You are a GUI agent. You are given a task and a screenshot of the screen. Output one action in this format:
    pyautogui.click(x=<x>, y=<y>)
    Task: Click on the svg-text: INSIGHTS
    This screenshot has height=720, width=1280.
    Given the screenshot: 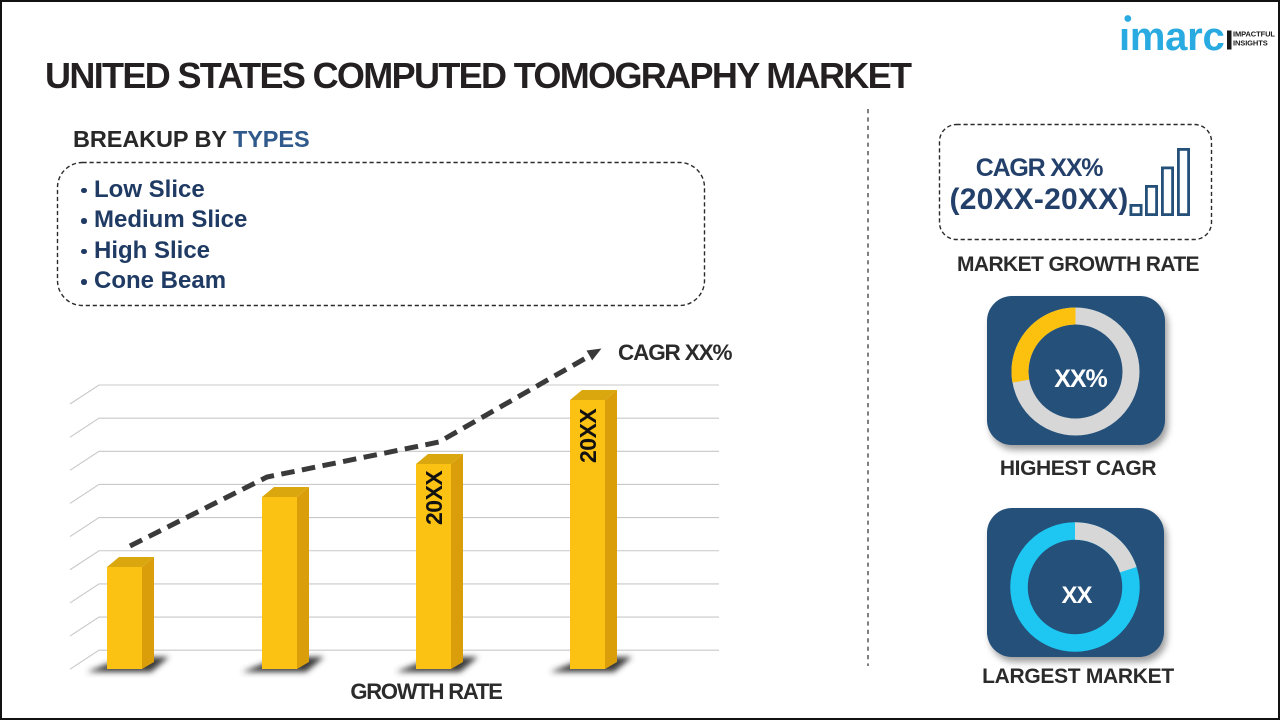 What is the action you would take?
    pyautogui.click(x=1250, y=43)
    